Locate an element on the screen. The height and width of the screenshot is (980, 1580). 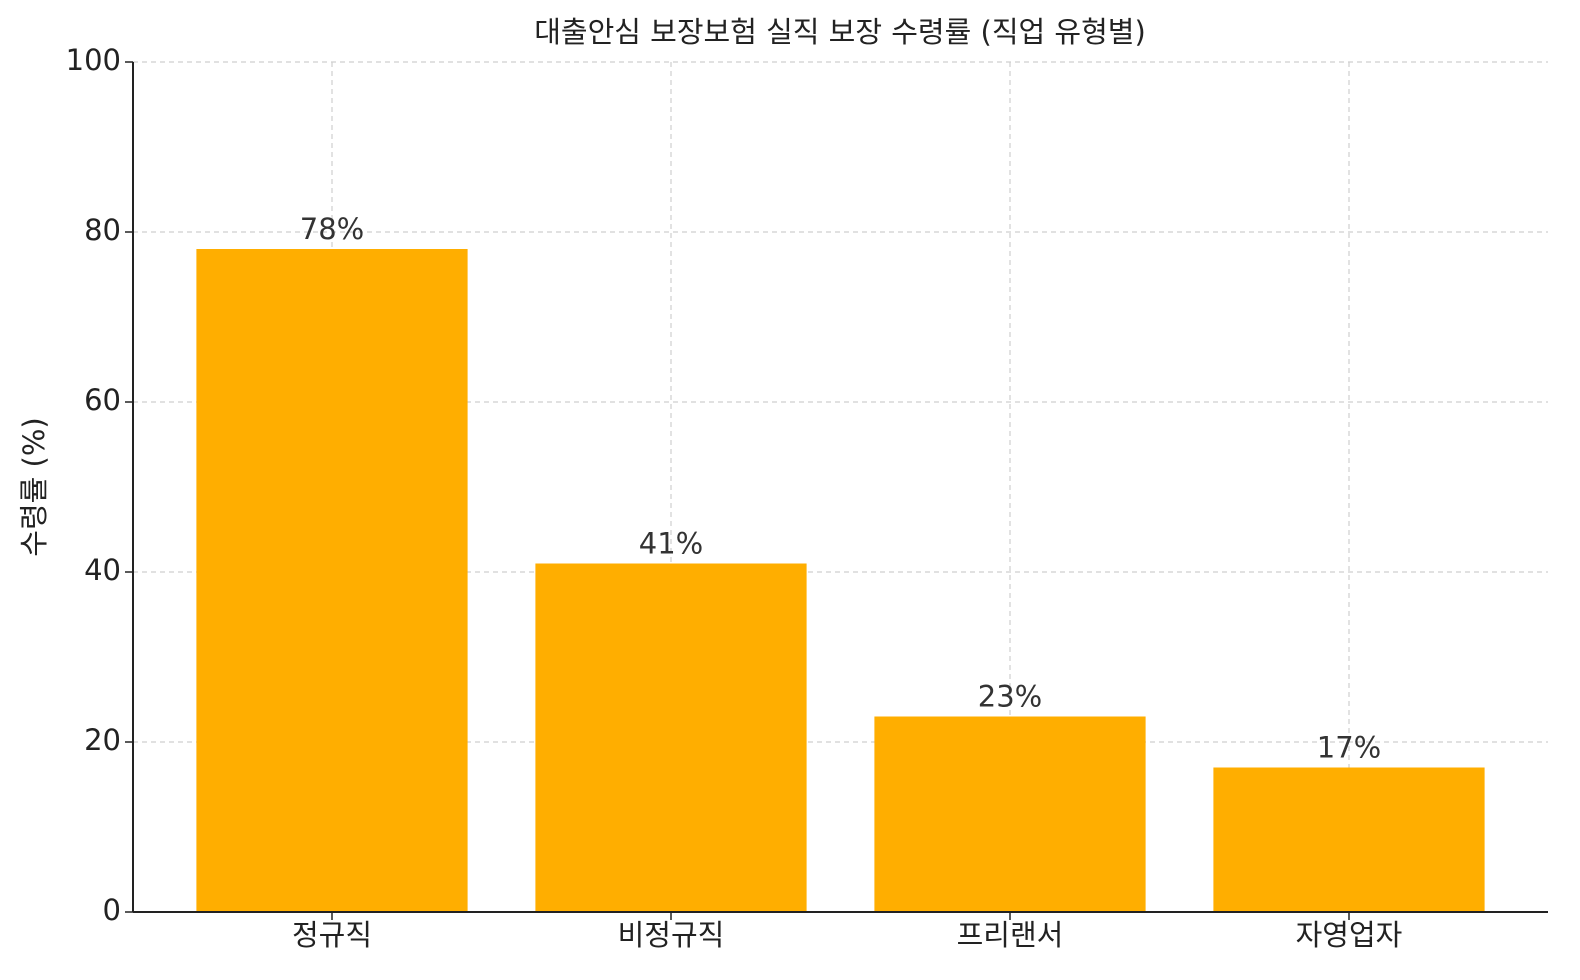
y-tick-label: 0 is located at coordinates (112, 910).